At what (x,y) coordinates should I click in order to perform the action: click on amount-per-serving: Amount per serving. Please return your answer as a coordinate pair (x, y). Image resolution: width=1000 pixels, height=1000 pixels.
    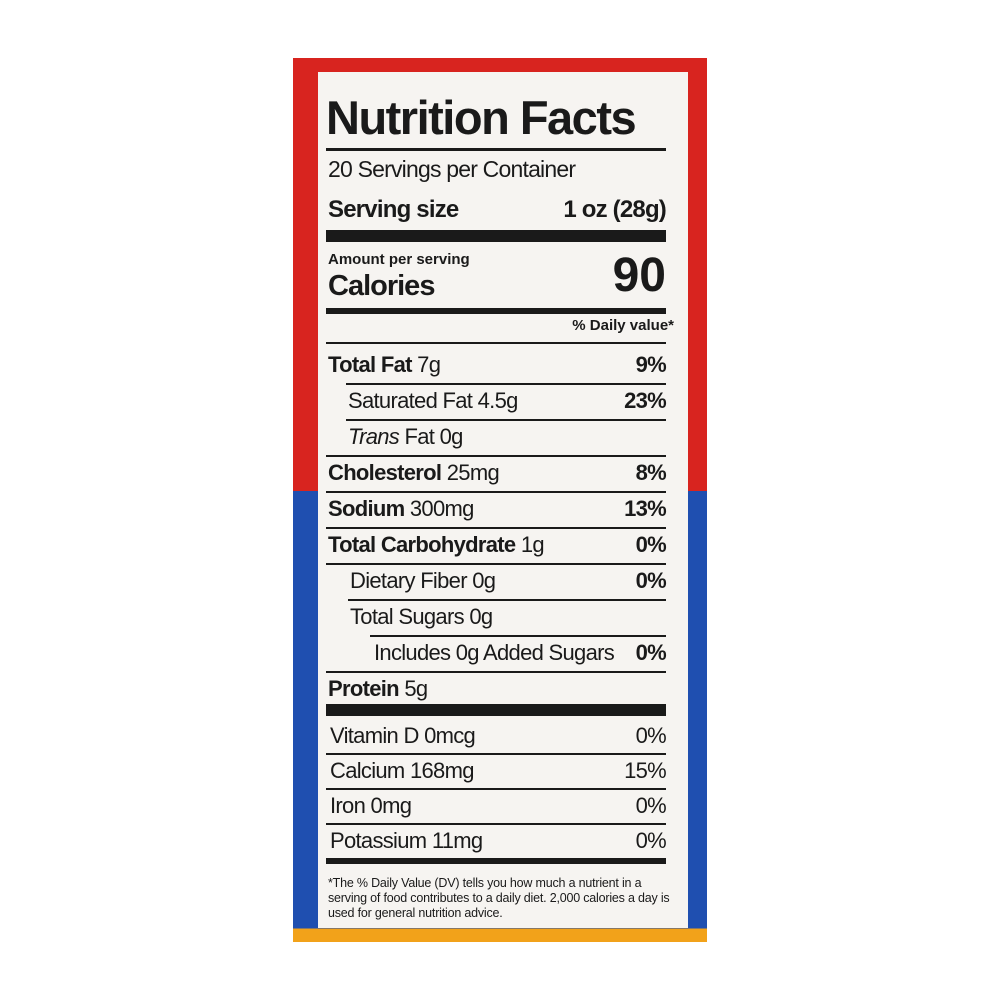
    Looking at the image, I should click on (399, 259).